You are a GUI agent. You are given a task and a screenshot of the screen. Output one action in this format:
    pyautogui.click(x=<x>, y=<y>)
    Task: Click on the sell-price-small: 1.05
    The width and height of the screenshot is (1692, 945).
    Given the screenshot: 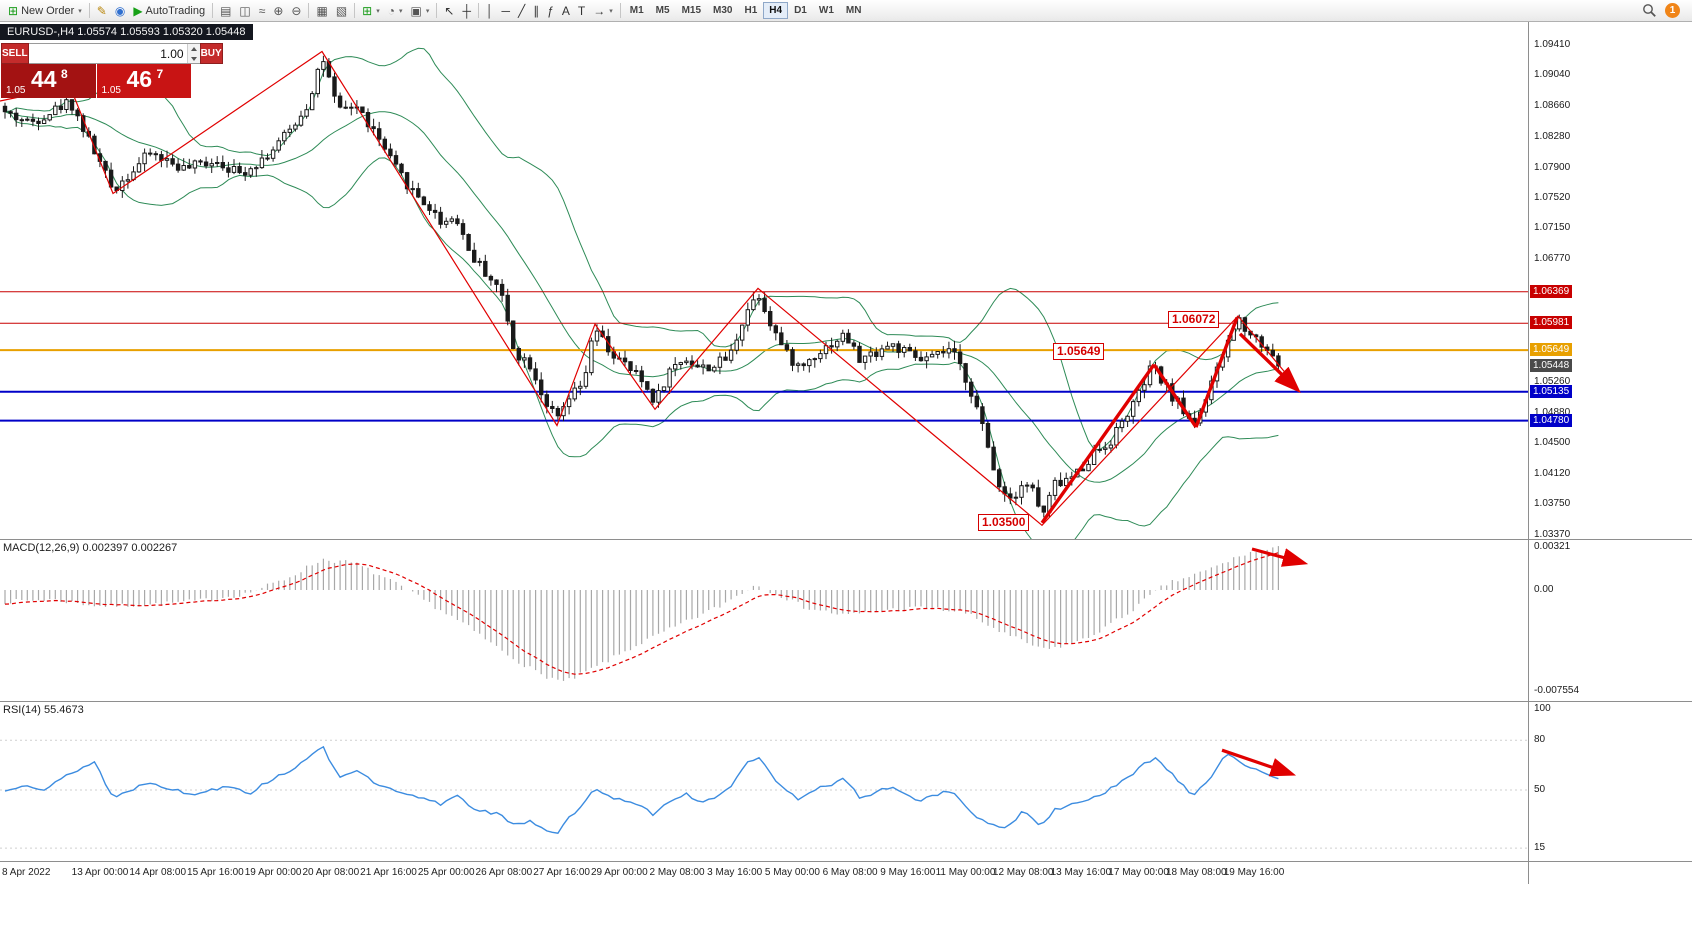 What is the action you would take?
    pyautogui.click(x=16, y=90)
    